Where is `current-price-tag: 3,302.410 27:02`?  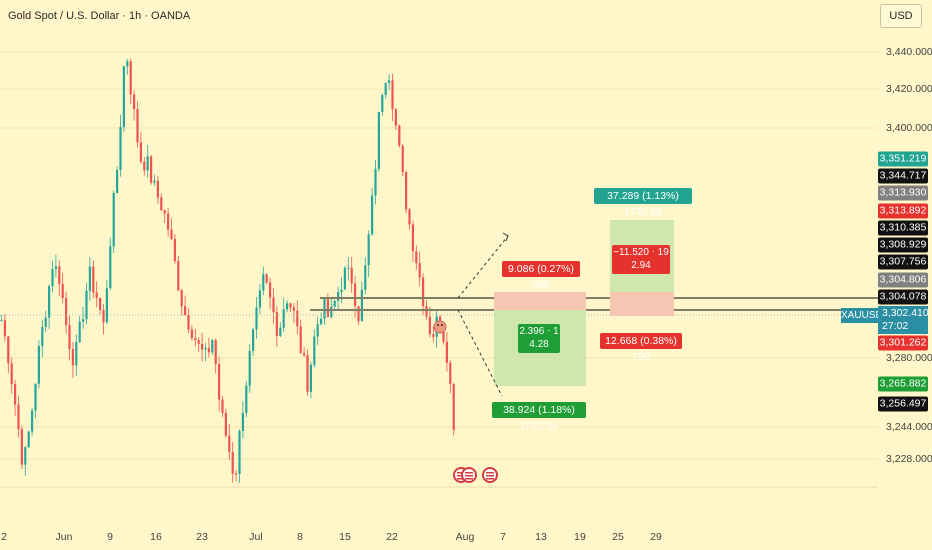 current-price-tag: 3,302.410 27:02 is located at coordinates (903, 320).